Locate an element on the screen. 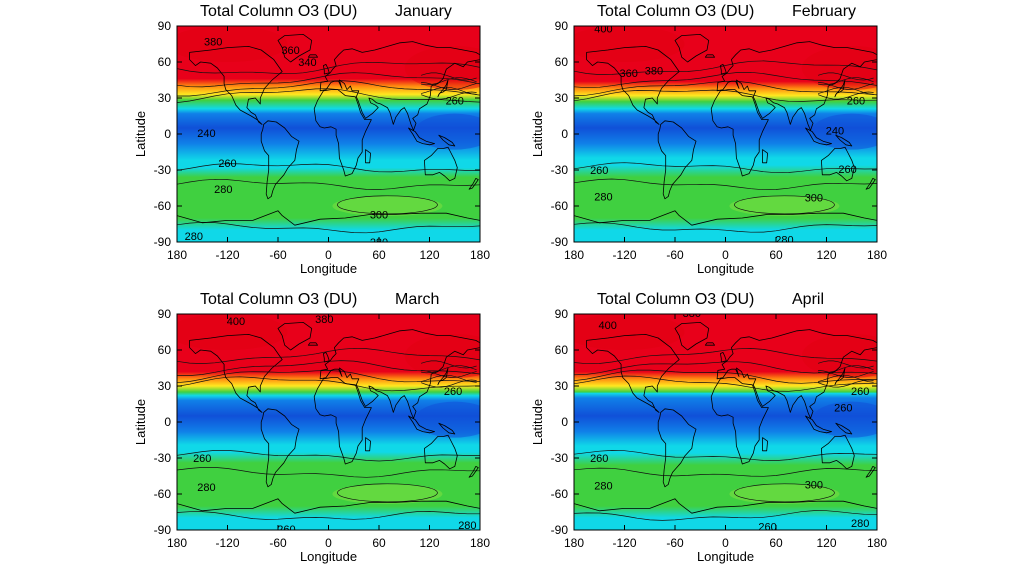 Image resolution: width=1024 pixels, height=576 pixels. contour-label: 280 is located at coordinates (467, 526).